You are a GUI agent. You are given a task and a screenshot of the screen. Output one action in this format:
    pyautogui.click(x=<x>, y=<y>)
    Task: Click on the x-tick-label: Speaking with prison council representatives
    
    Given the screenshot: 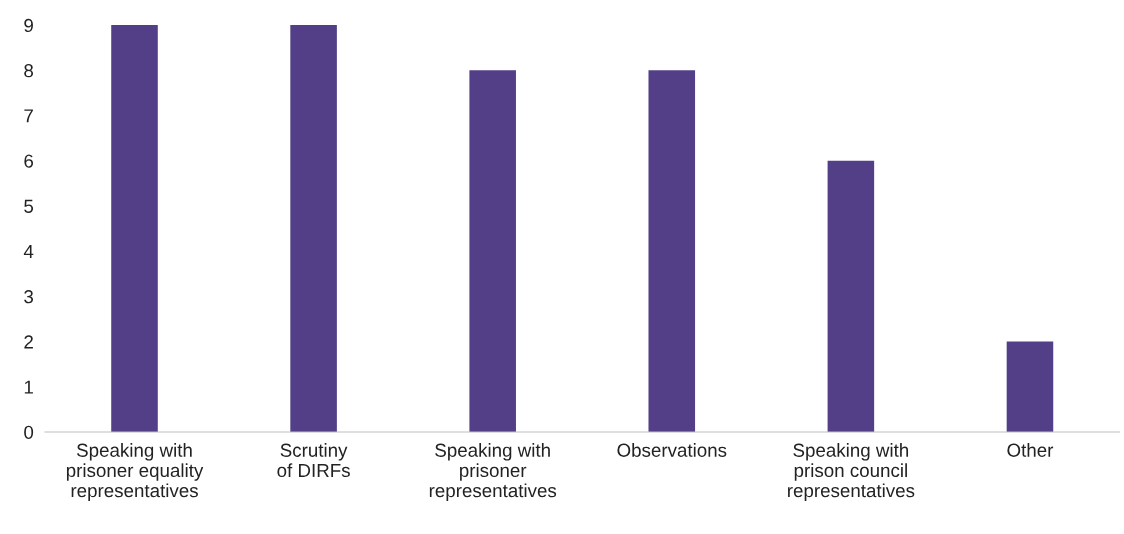 What is the action you would take?
    pyautogui.click(x=851, y=472)
    